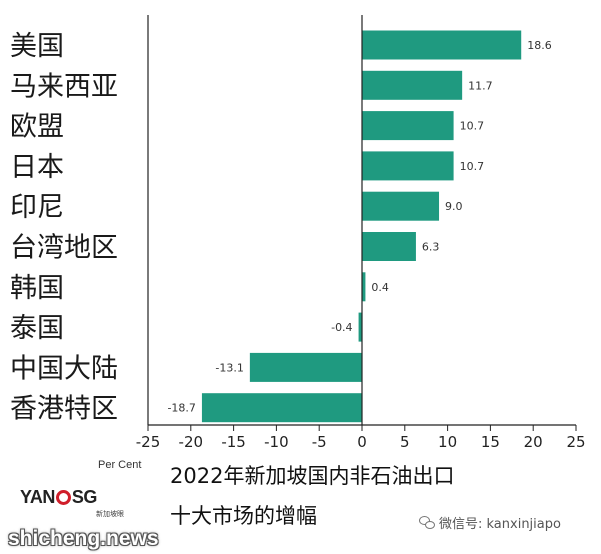 Image resolution: width=601 pixels, height=554 pixels. What do you see at coordinates (533, 442) in the screenshot?
I see `x-tick-label: 20` at bounding box center [533, 442].